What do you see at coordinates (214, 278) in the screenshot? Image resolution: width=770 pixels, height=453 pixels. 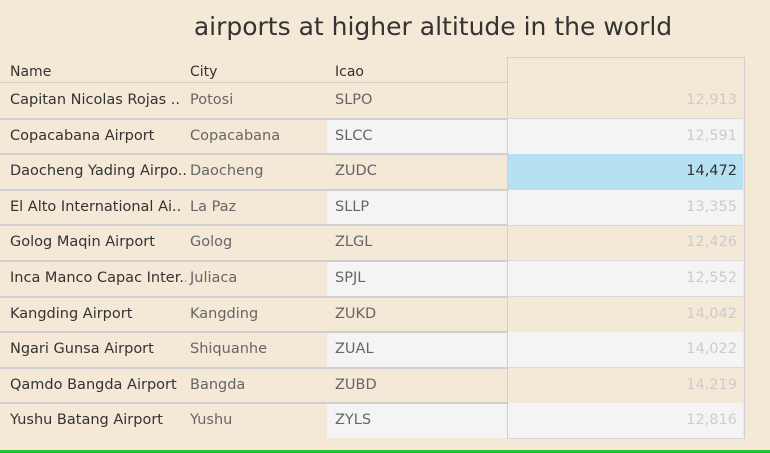 I see `cell-city: Juliaca` at bounding box center [214, 278].